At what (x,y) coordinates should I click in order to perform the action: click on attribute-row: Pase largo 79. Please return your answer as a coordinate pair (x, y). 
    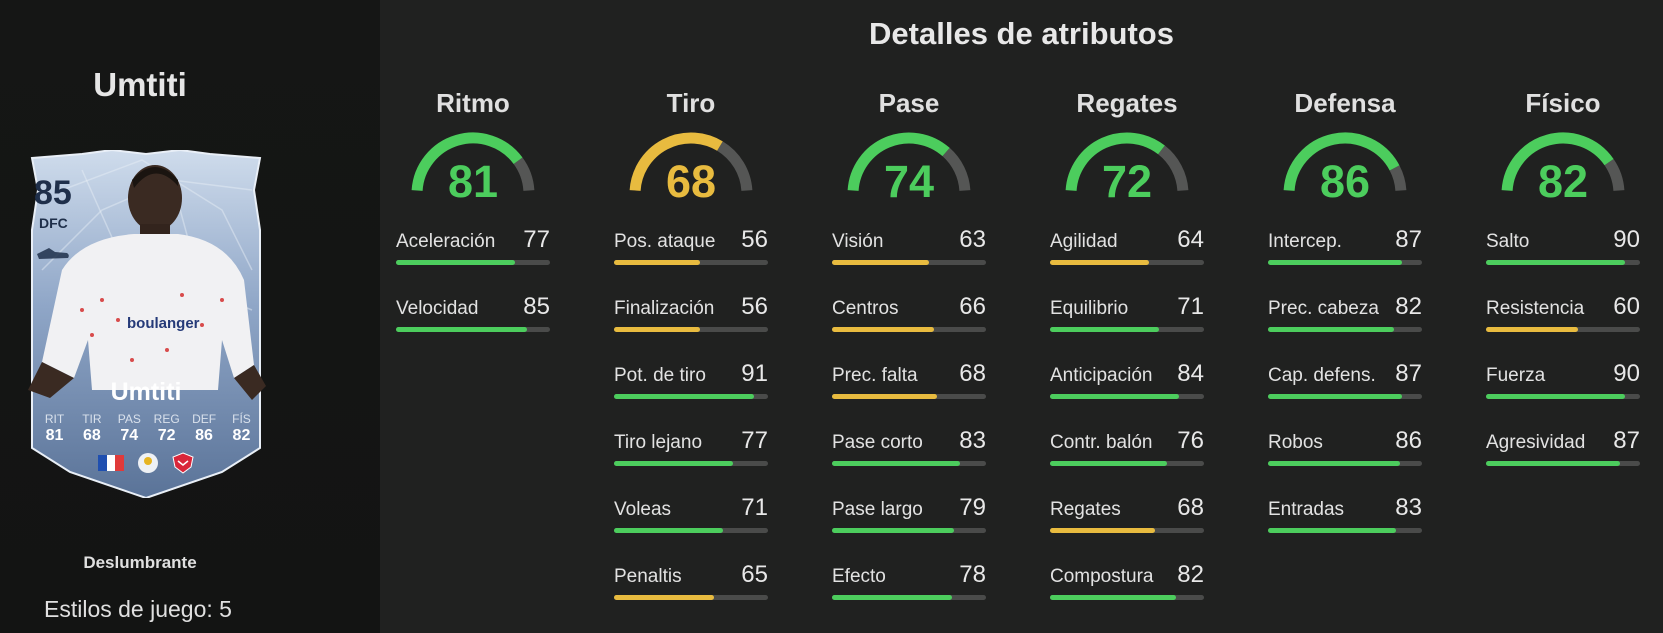
    Looking at the image, I should click on (909, 527).